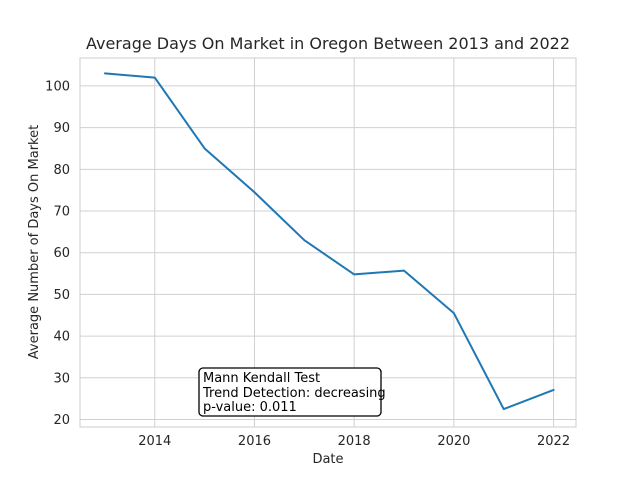  What do you see at coordinates (57, 86) in the screenshot?
I see `y-tick-label-100: 100` at bounding box center [57, 86].